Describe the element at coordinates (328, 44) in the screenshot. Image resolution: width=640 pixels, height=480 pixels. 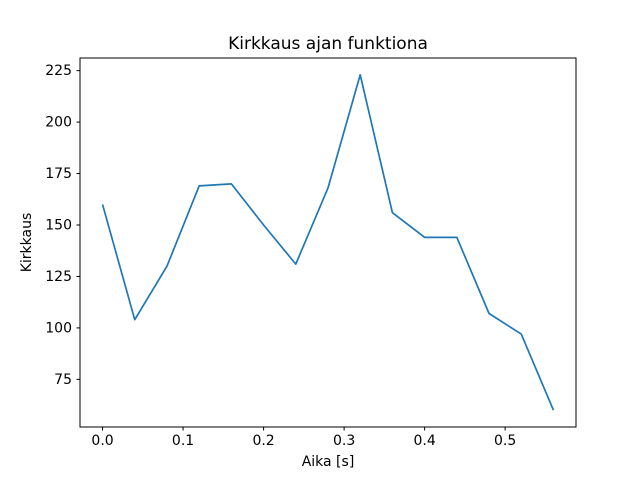
I see `chart-title: Kirkkaus ajan funktiona` at that location.